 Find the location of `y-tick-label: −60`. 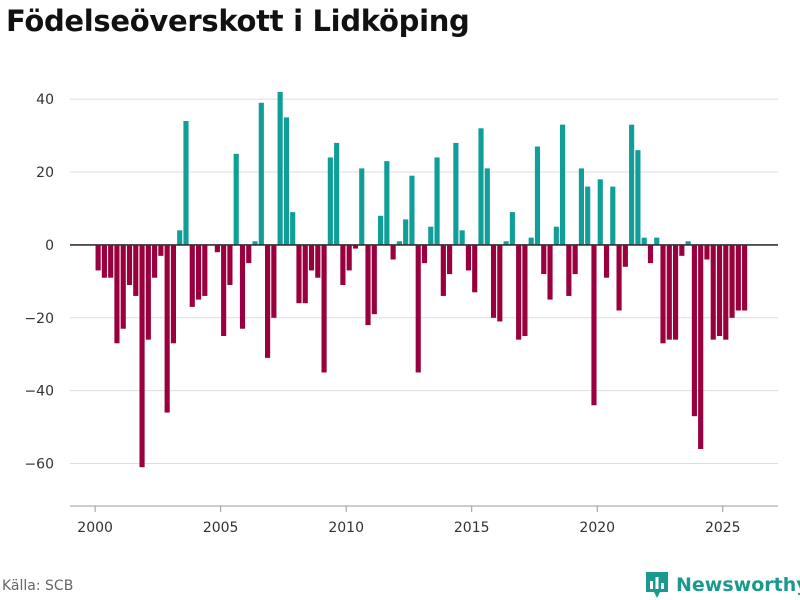

y-tick-label: −60 is located at coordinates (39, 465).